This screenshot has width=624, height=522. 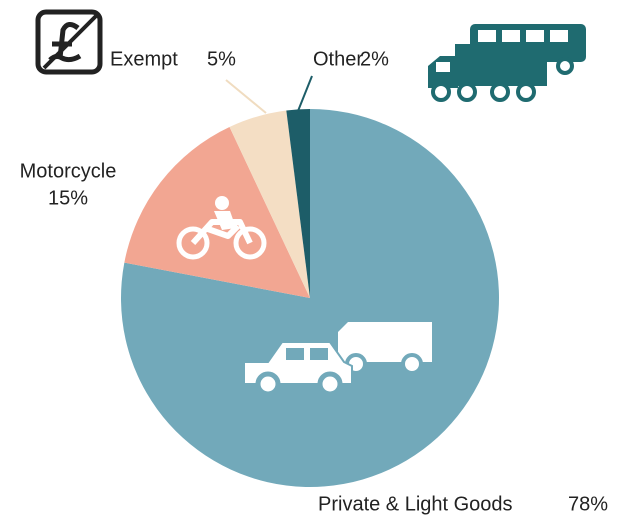 What do you see at coordinates (68, 171) in the screenshot?
I see `category-label: Motorcycle` at bounding box center [68, 171].